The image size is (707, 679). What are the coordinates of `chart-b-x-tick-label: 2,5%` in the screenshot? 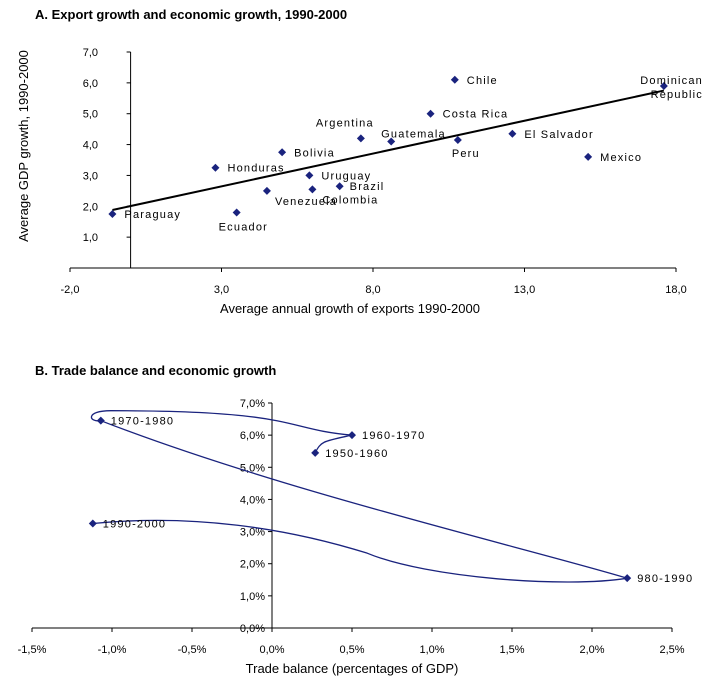 It's located at (671, 650).